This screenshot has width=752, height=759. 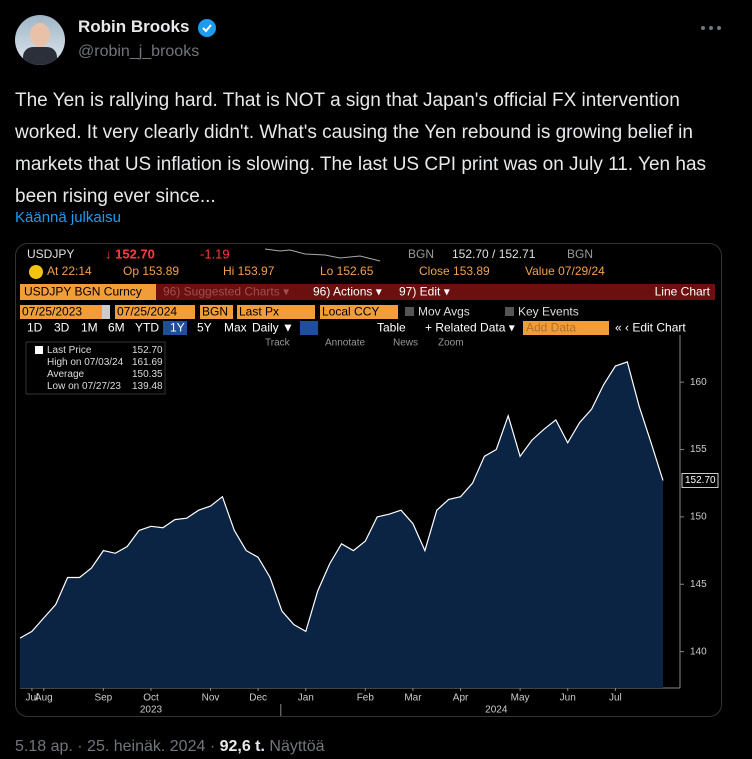 What do you see at coordinates (66, 374) in the screenshot?
I see `legend-label: Average` at bounding box center [66, 374].